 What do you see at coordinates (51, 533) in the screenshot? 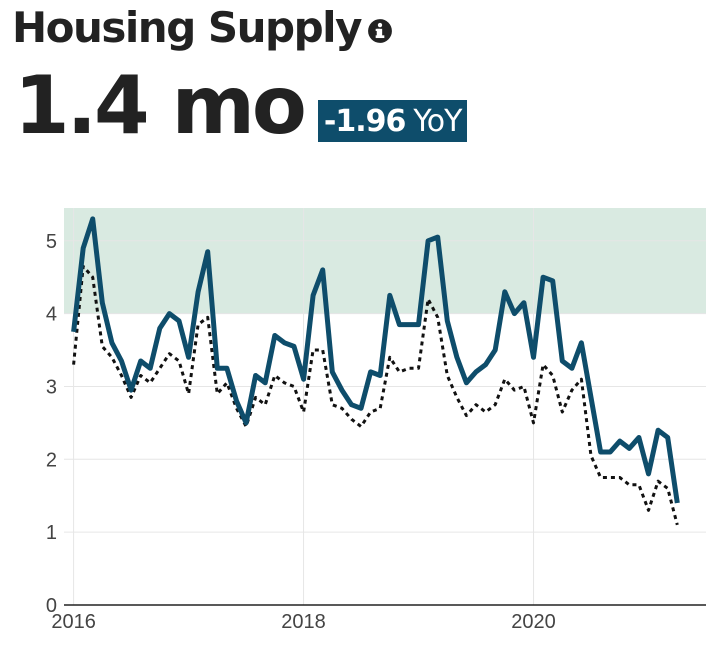
I see `y-tick-label: 1` at bounding box center [51, 533].